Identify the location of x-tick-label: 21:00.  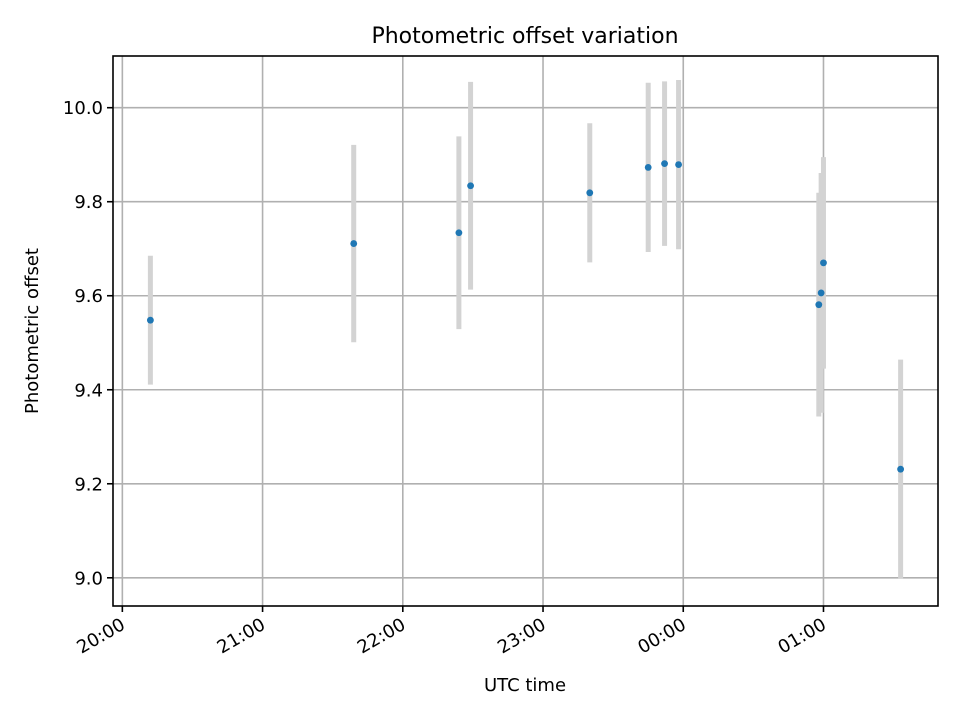
(241, 636).